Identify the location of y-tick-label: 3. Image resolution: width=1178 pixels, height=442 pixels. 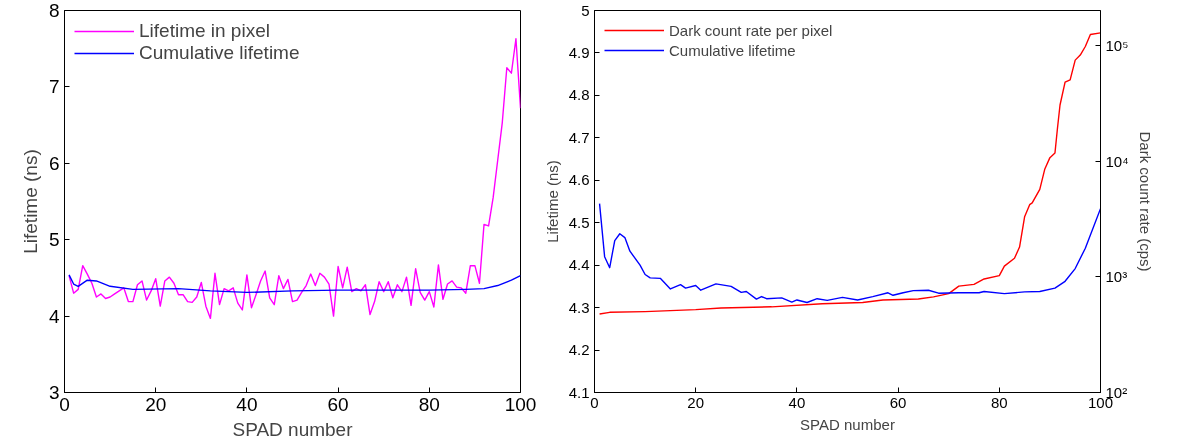
(54, 392).